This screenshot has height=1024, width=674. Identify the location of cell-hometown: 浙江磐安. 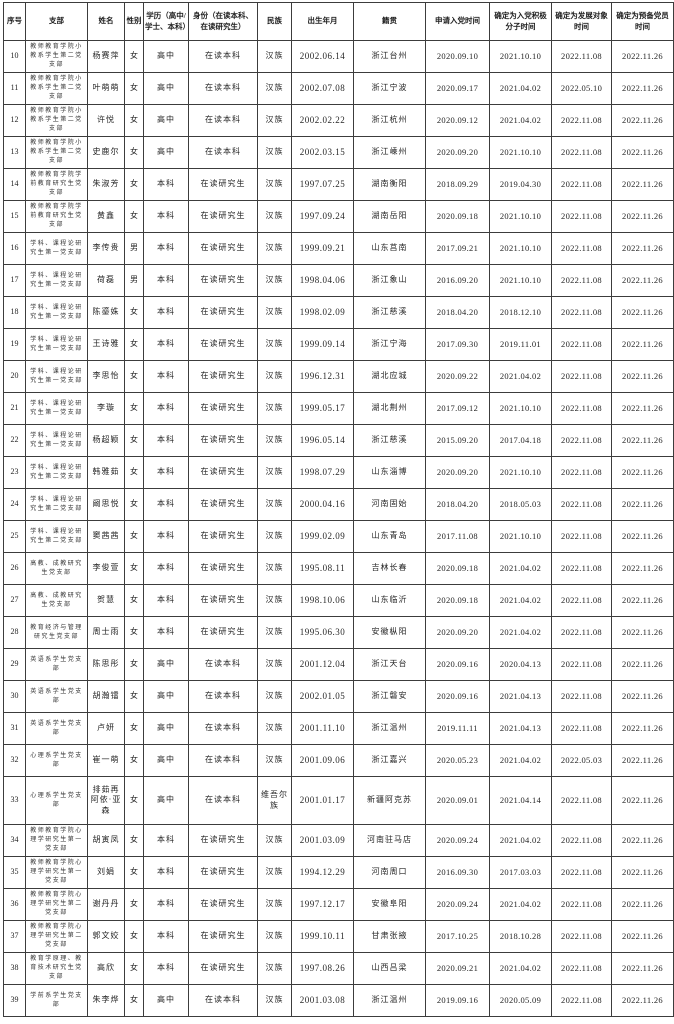
(389, 696).